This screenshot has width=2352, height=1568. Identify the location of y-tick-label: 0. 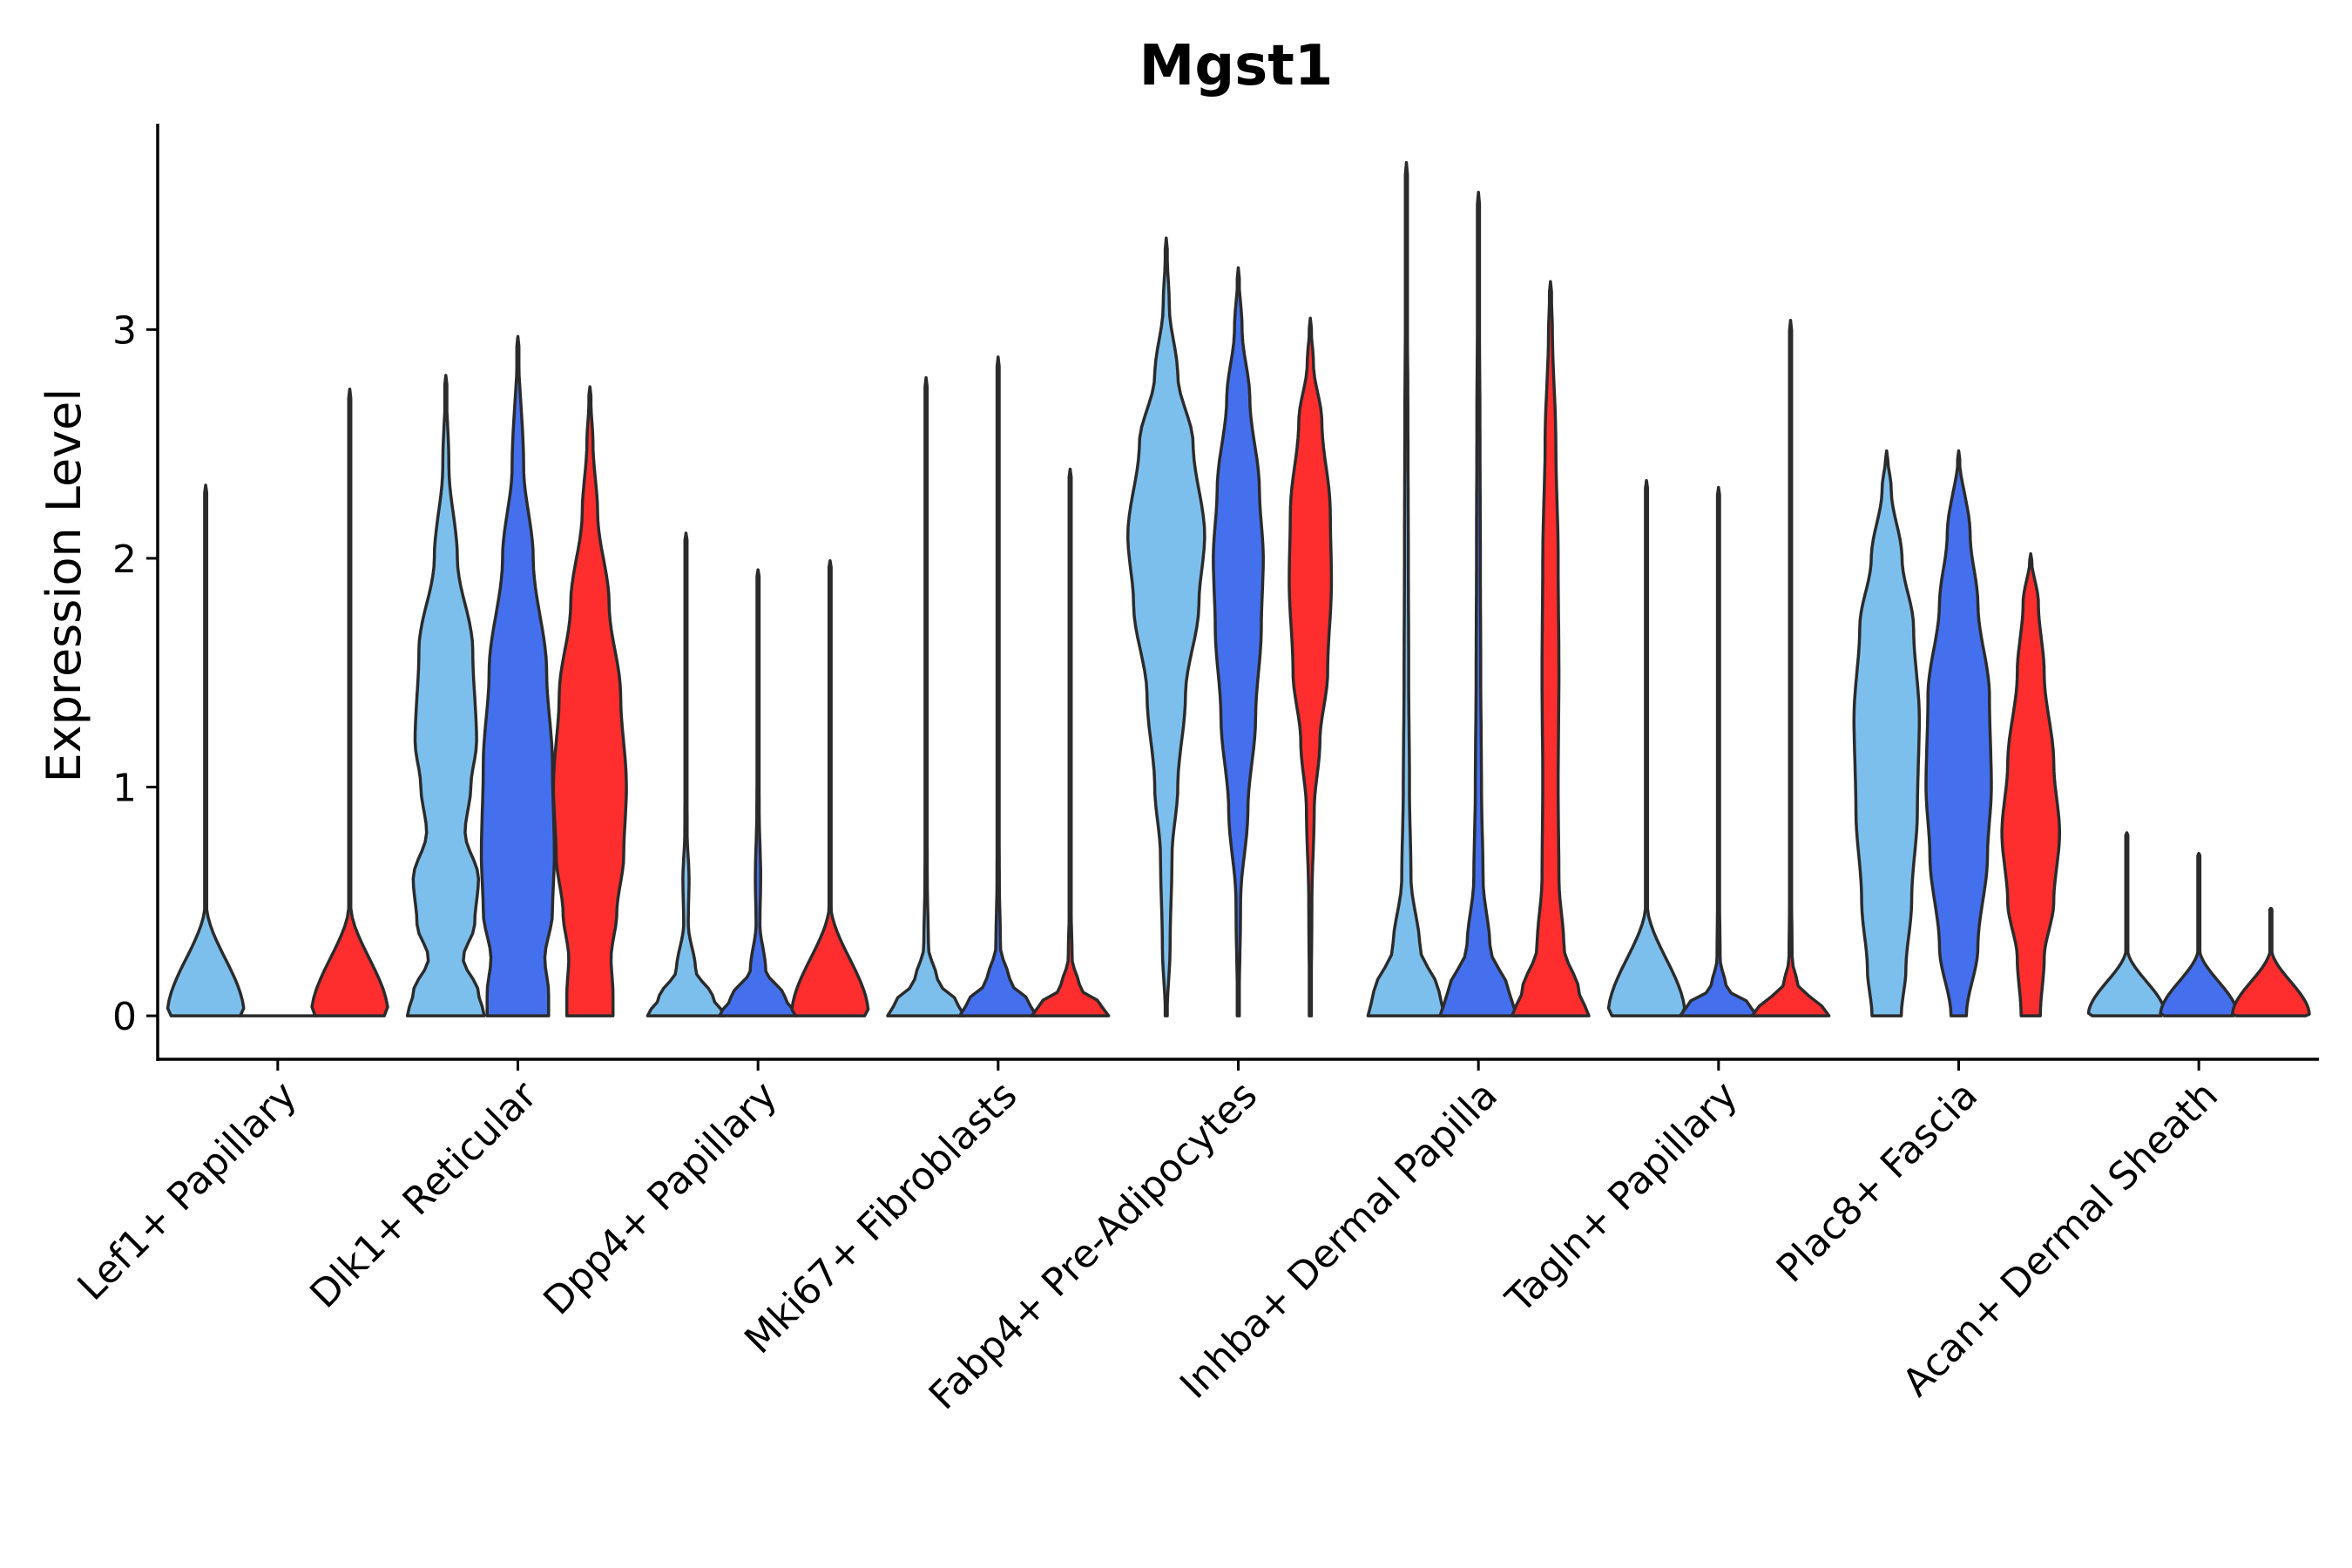
(125, 1017).